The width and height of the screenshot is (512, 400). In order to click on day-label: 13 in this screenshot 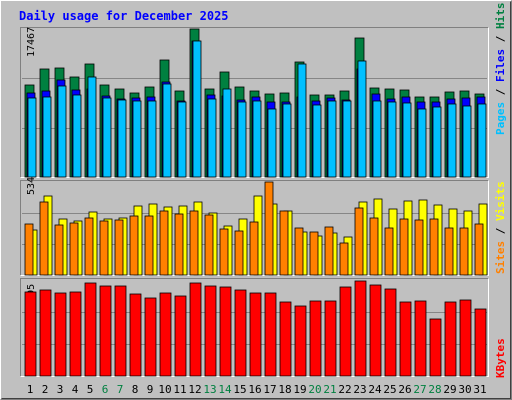, I will do `click(209, 389)`.